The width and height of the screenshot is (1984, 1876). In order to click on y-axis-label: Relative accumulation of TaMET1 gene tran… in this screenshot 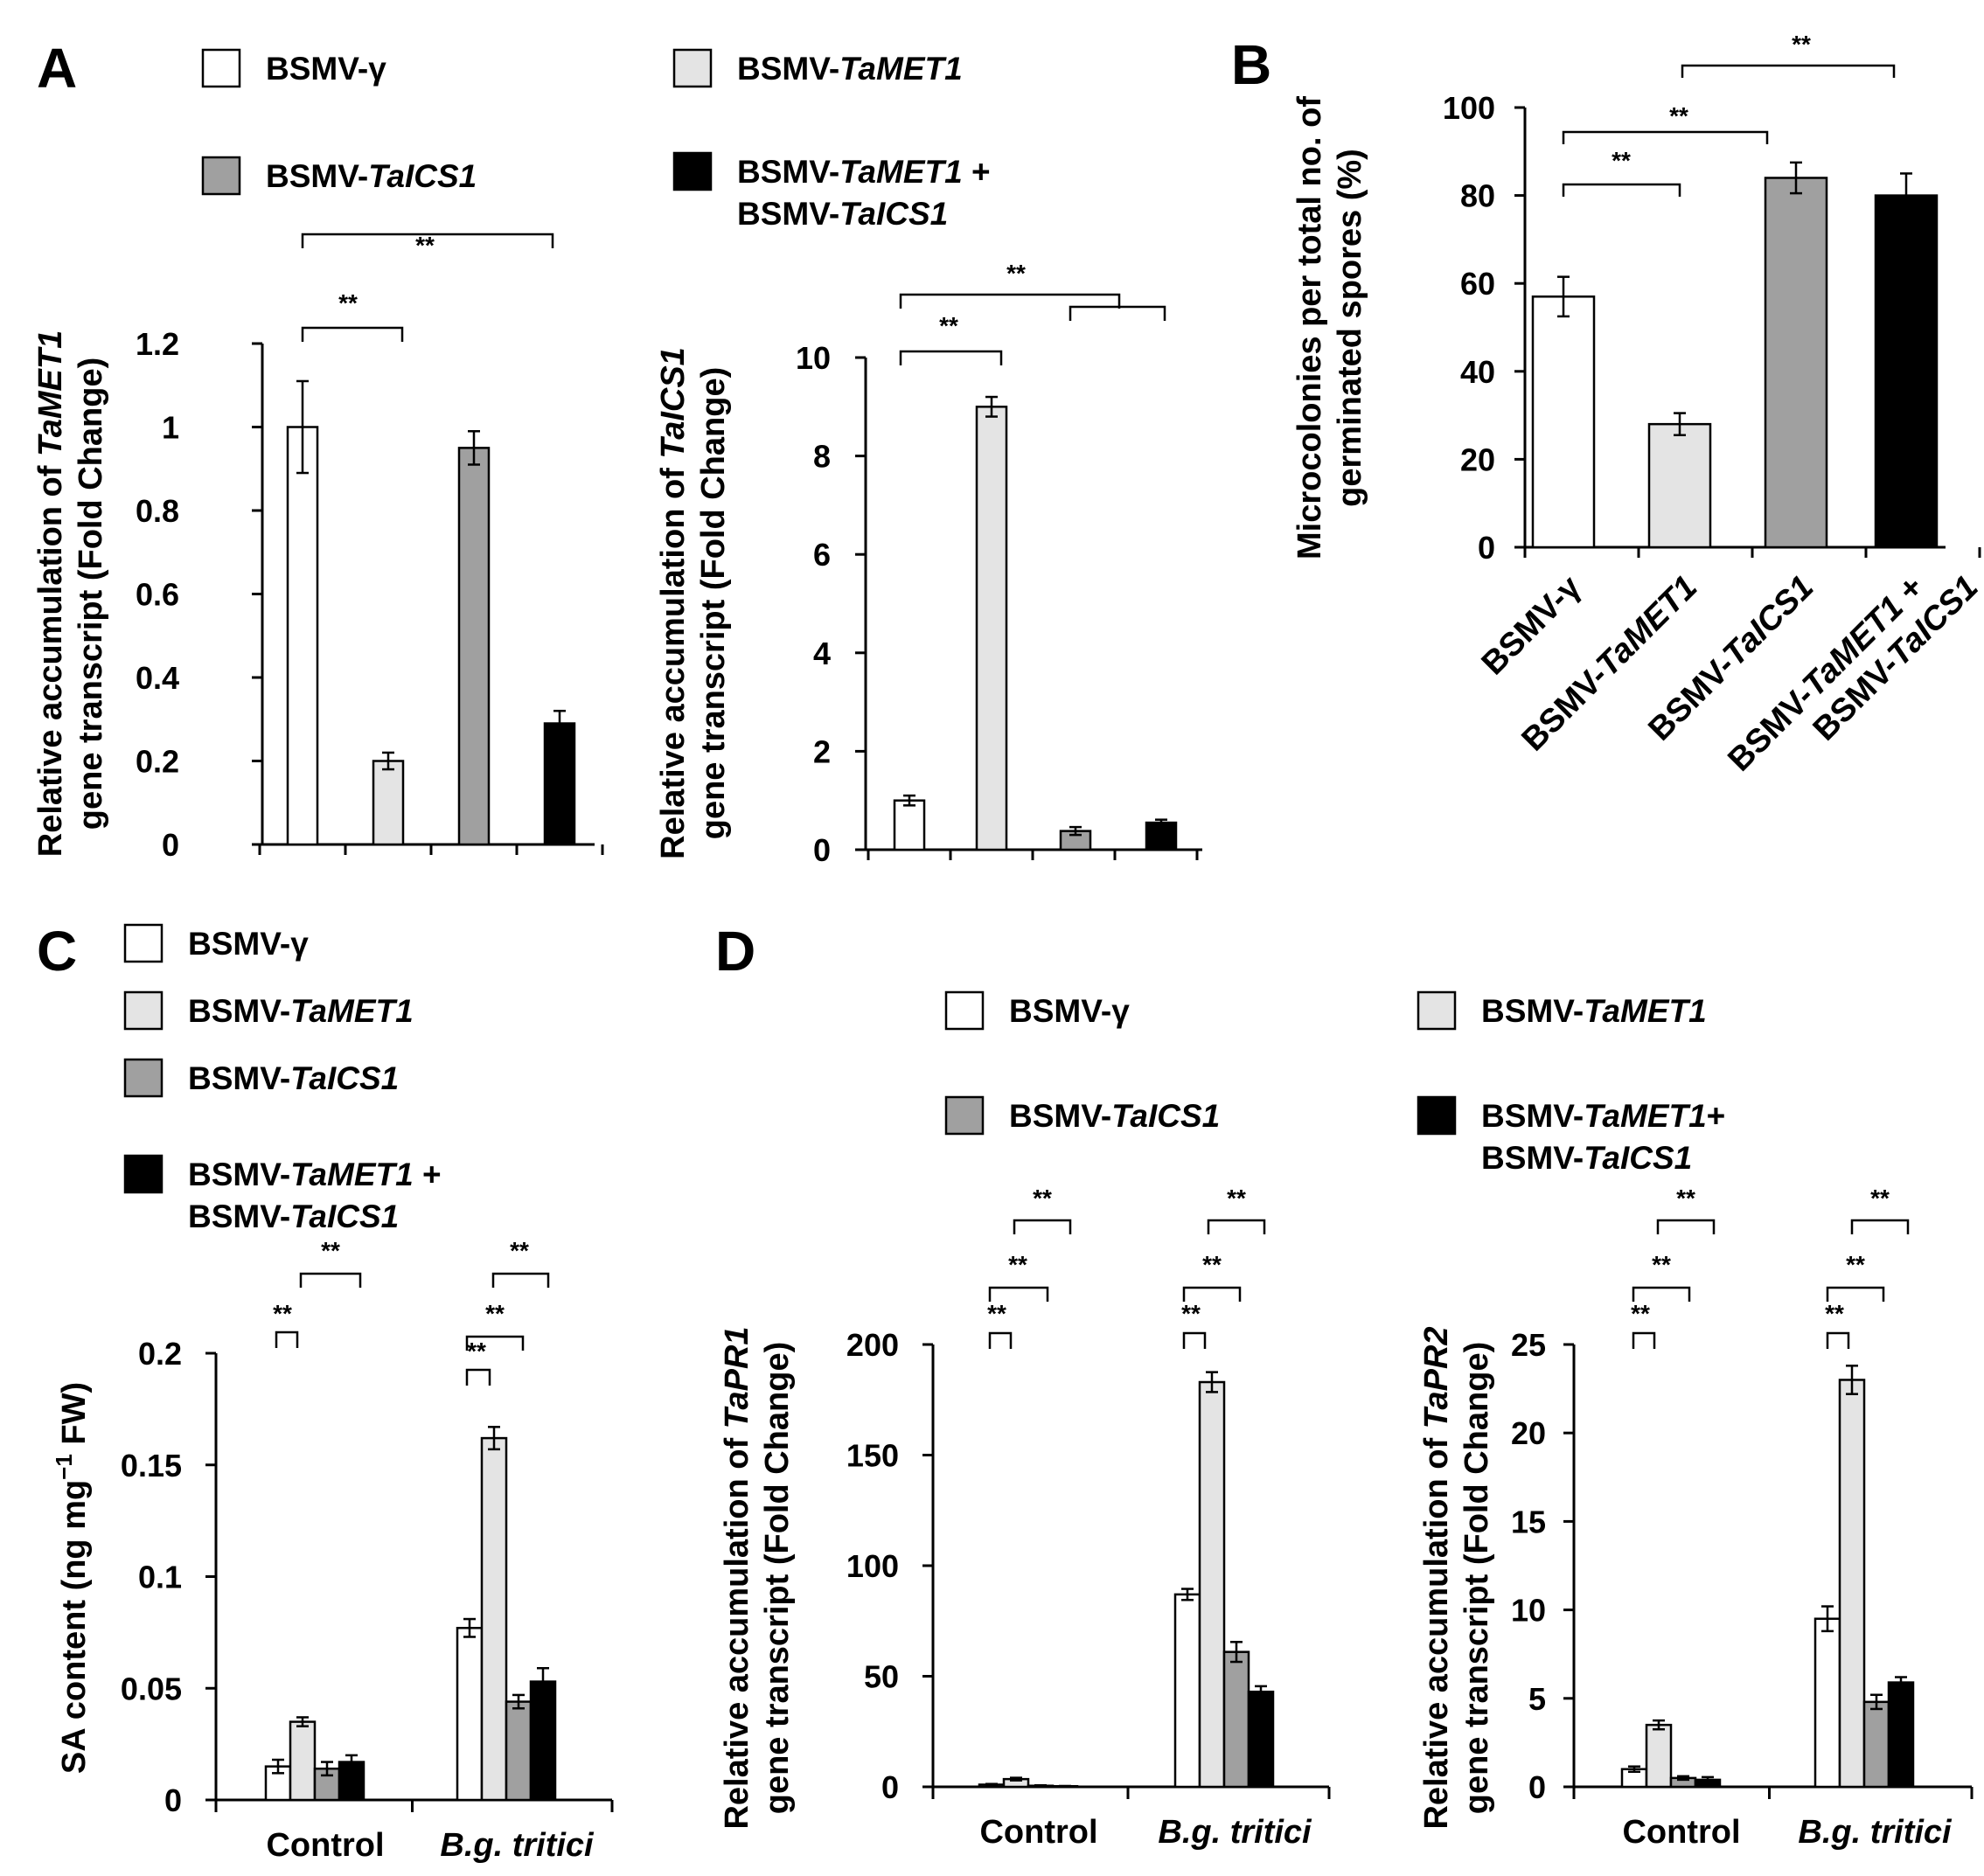, I will do `click(70, 594)`.